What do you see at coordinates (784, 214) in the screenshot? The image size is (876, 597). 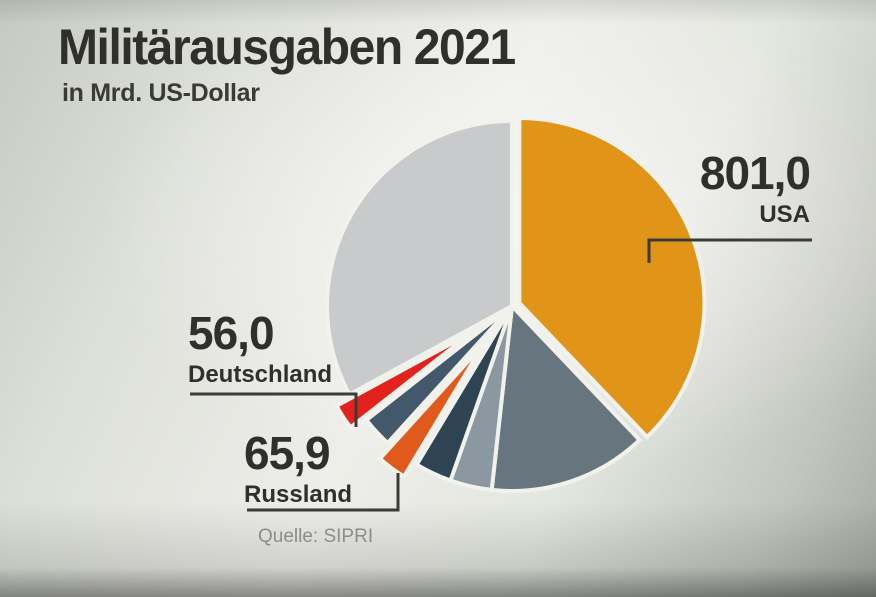 I see `usa-country-label: USA` at bounding box center [784, 214].